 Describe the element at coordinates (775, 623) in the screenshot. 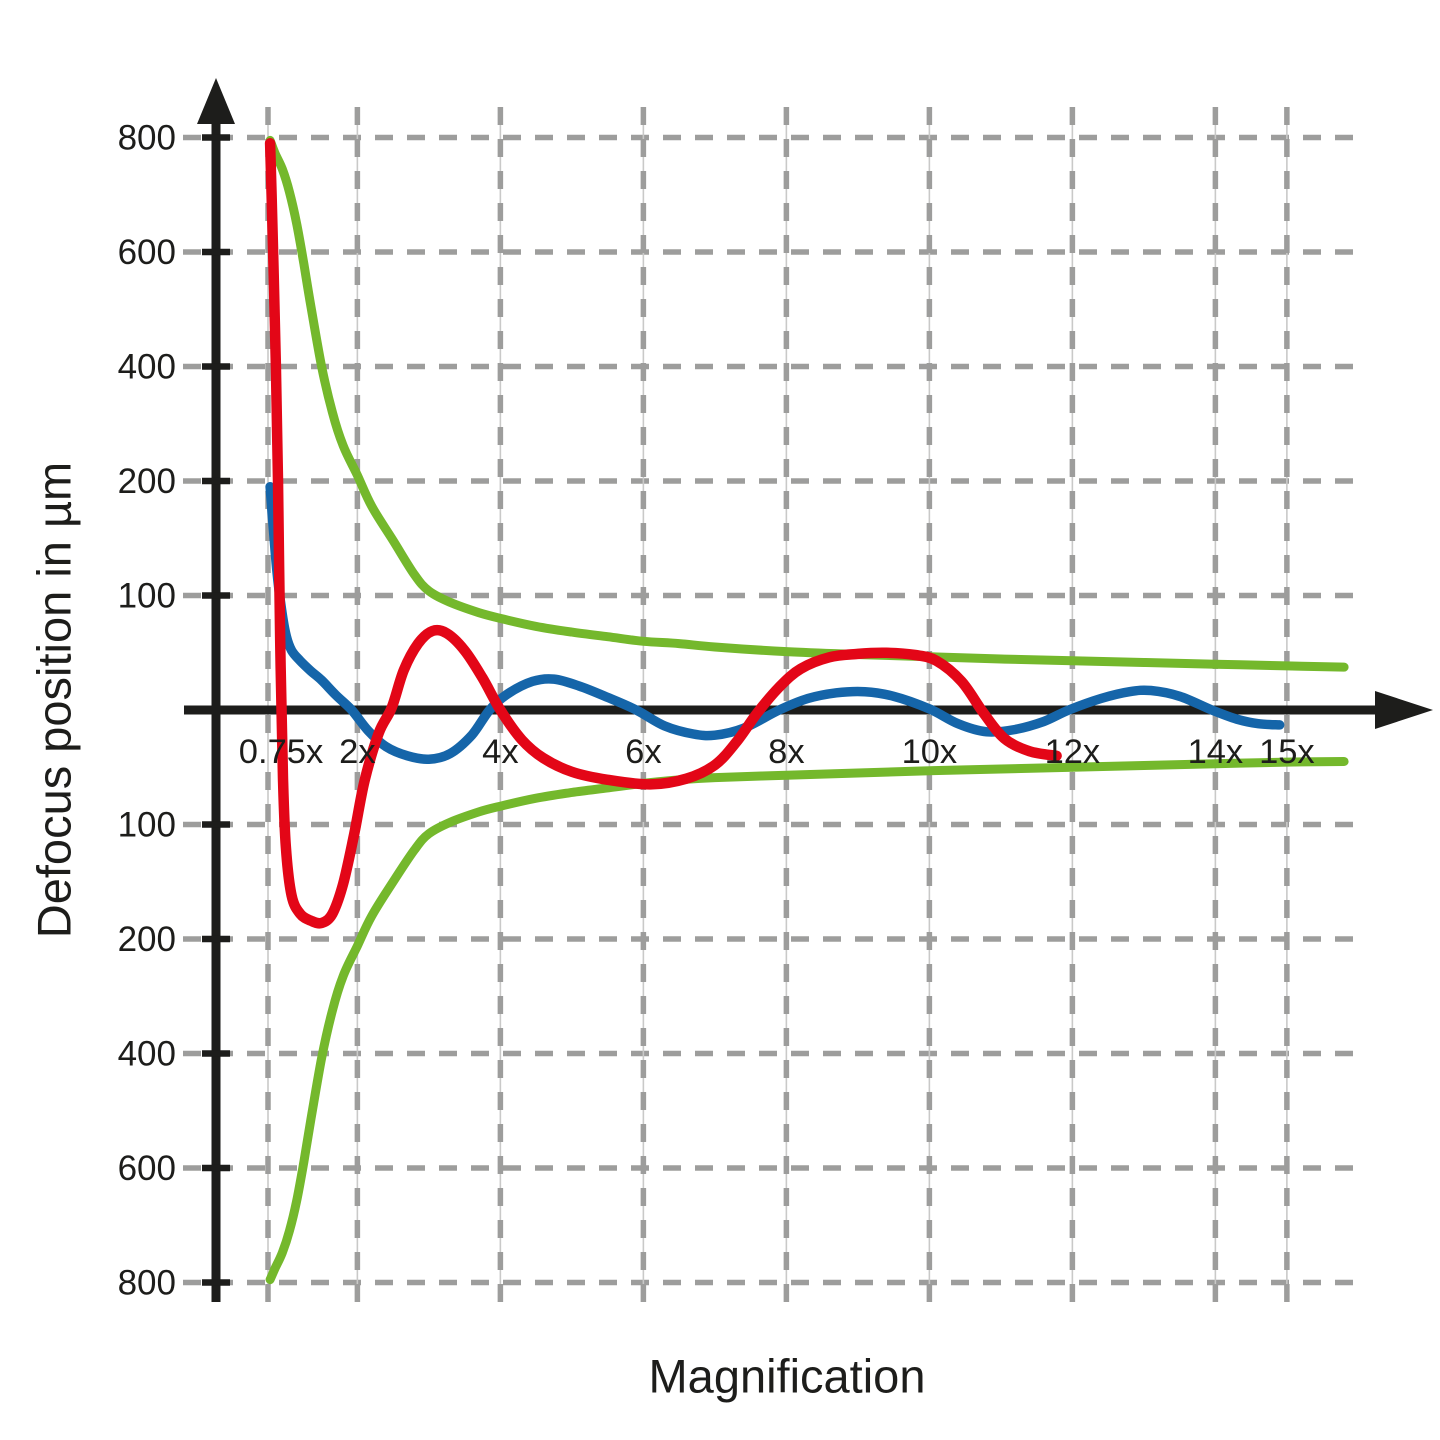

I see `series-oscillation-blue` at that location.